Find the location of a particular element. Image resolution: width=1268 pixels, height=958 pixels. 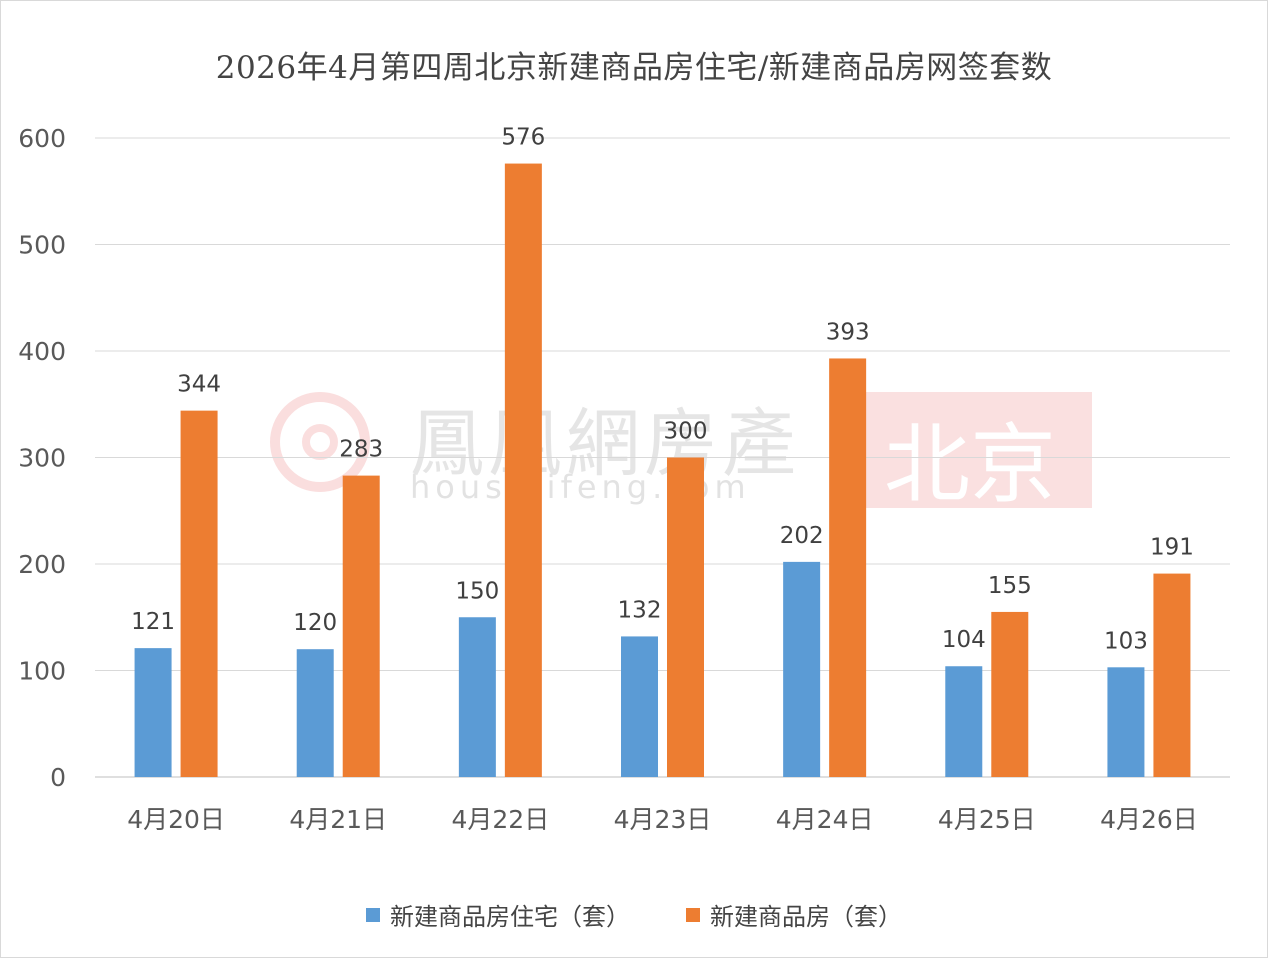

legend: 新建商品房住宅（套） 新建商品房（套） is located at coordinates (634, 914).